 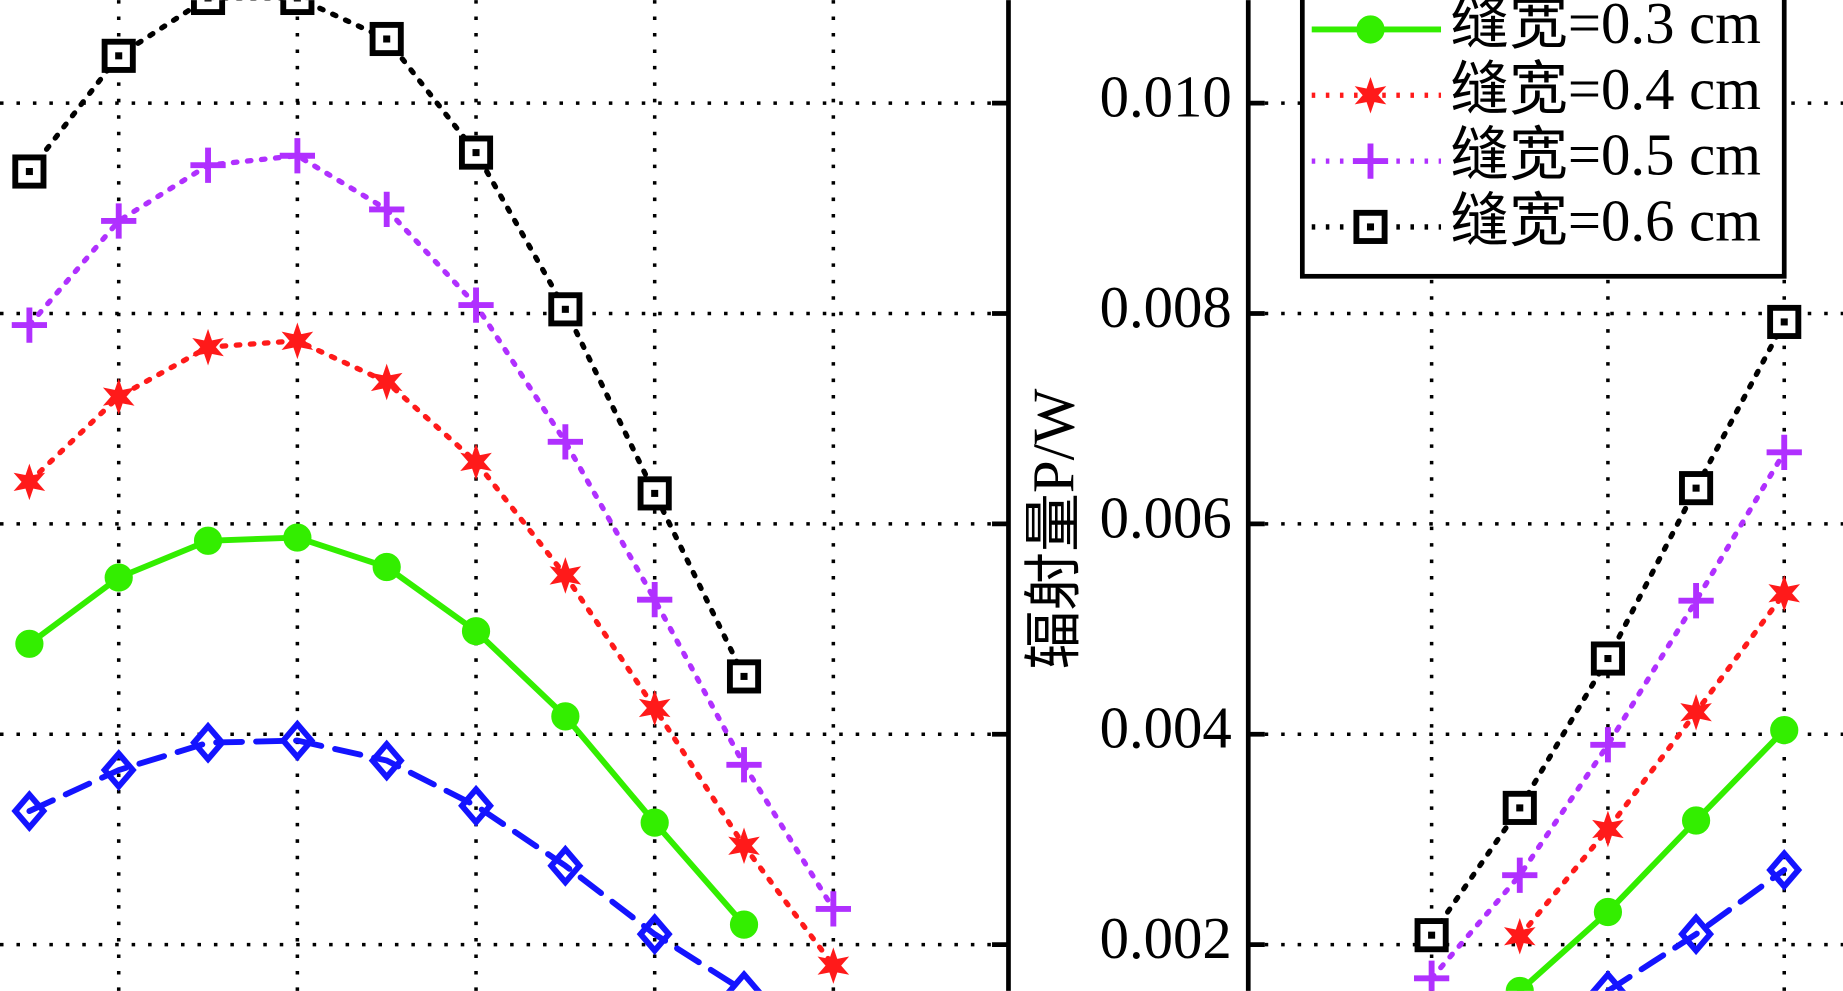 What do you see at coordinates (1605, 28) in the screenshot?
I see `legend-label: 缝宽=0.3 cm` at bounding box center [1605, 28].